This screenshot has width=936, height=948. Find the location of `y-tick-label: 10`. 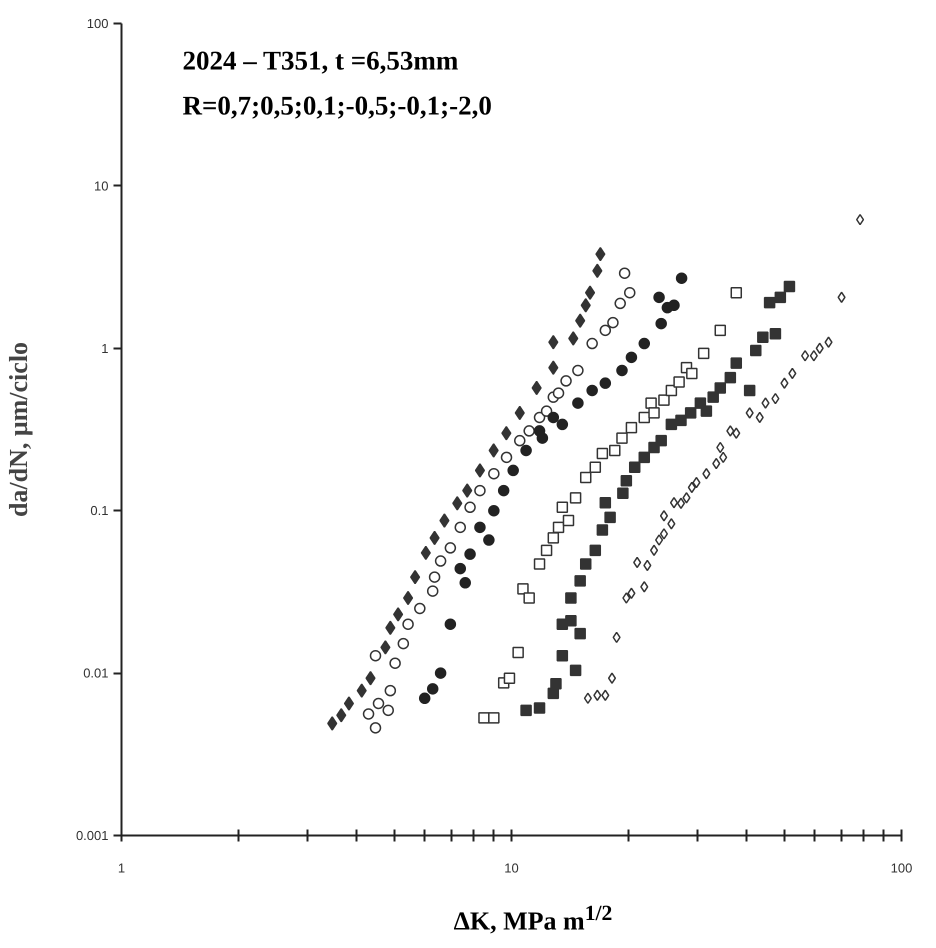

y-tick-label: 10 is located at coordinates (101, 186).